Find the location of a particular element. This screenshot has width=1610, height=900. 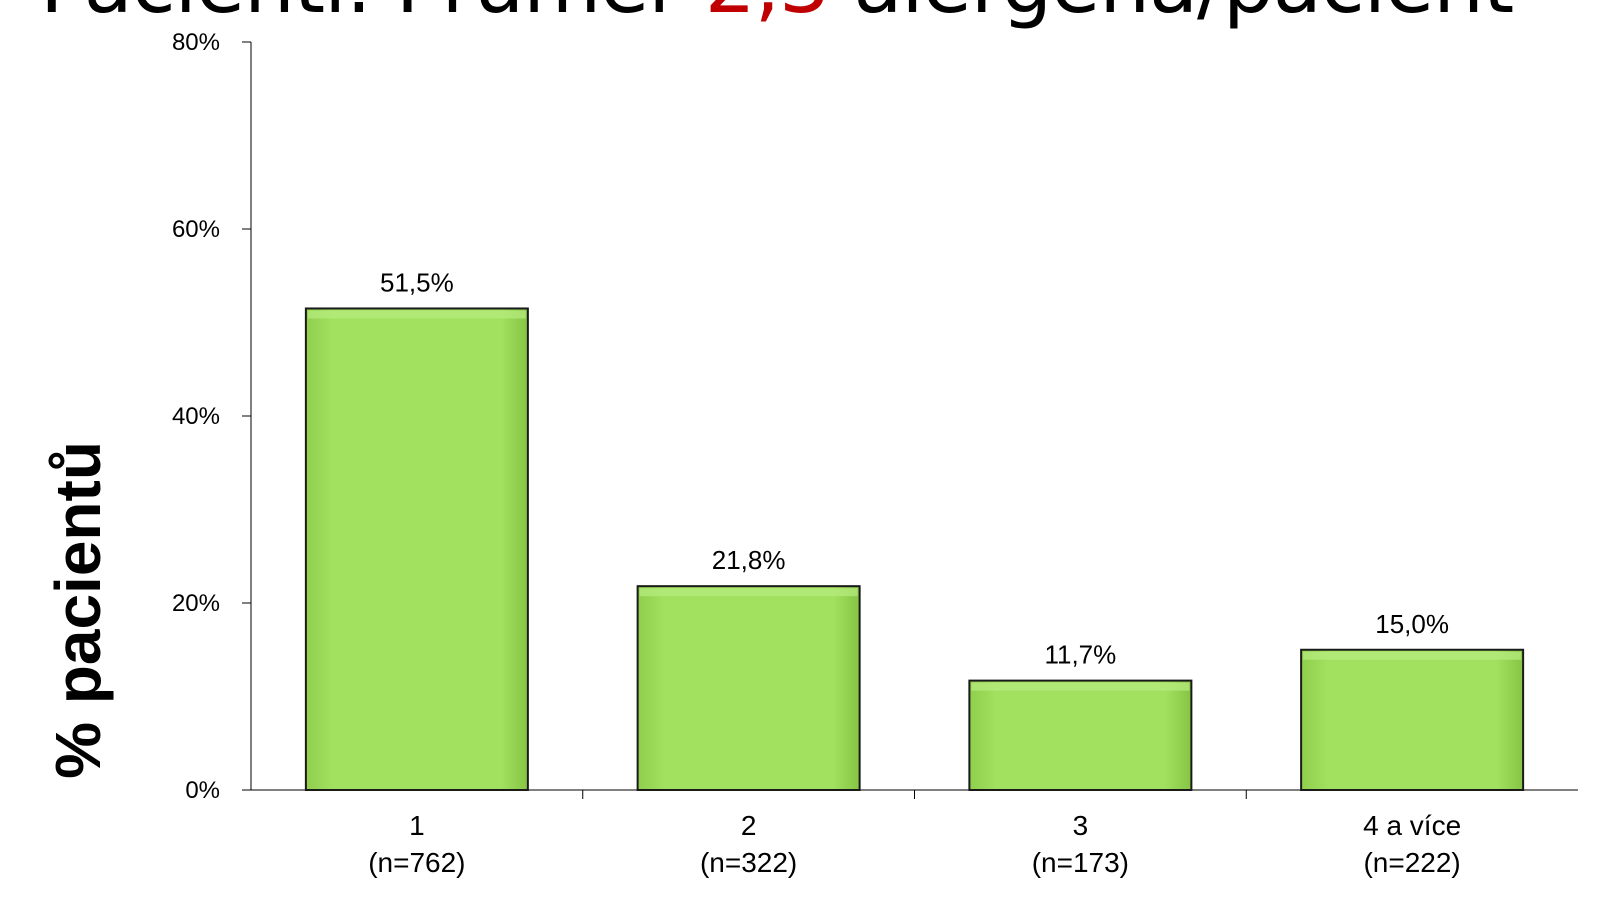

title-suffix: alergena/pacient is located at coordinates (1183, 15).